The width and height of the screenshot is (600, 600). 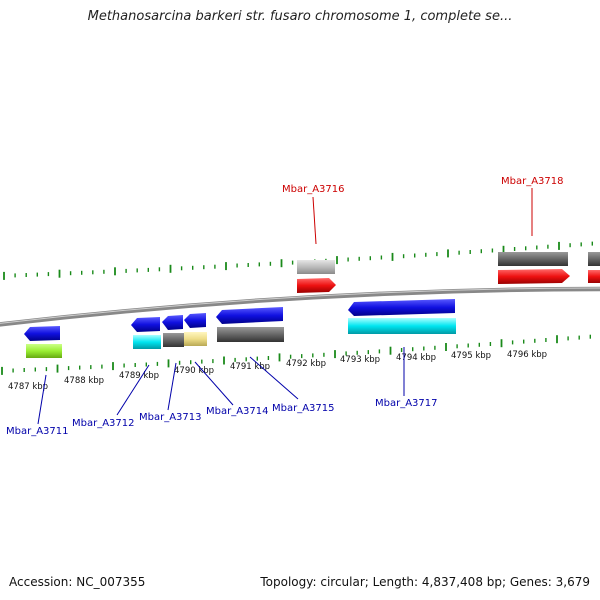 I want to click on scale-label: 4788 kbp, so click(x=84, y=381).